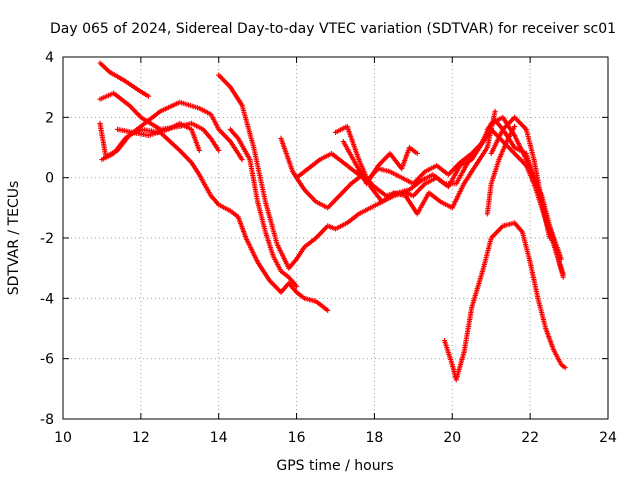 The width and height of the screenshot is (640, 484). What do you see at coordinates (14, 238) in the screenshot?
I see `y-axis-label: SDTVAR / TECUs` at bounding box center [14, 238].